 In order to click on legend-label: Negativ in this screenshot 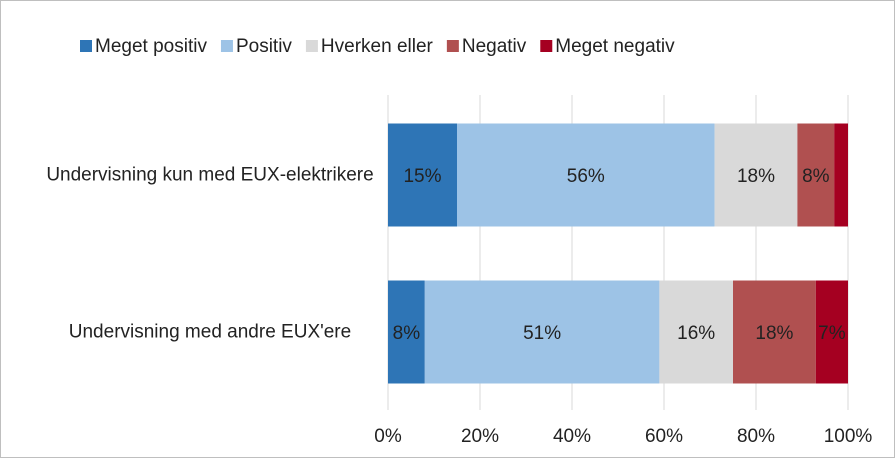, I will do `click(494, 46)`.